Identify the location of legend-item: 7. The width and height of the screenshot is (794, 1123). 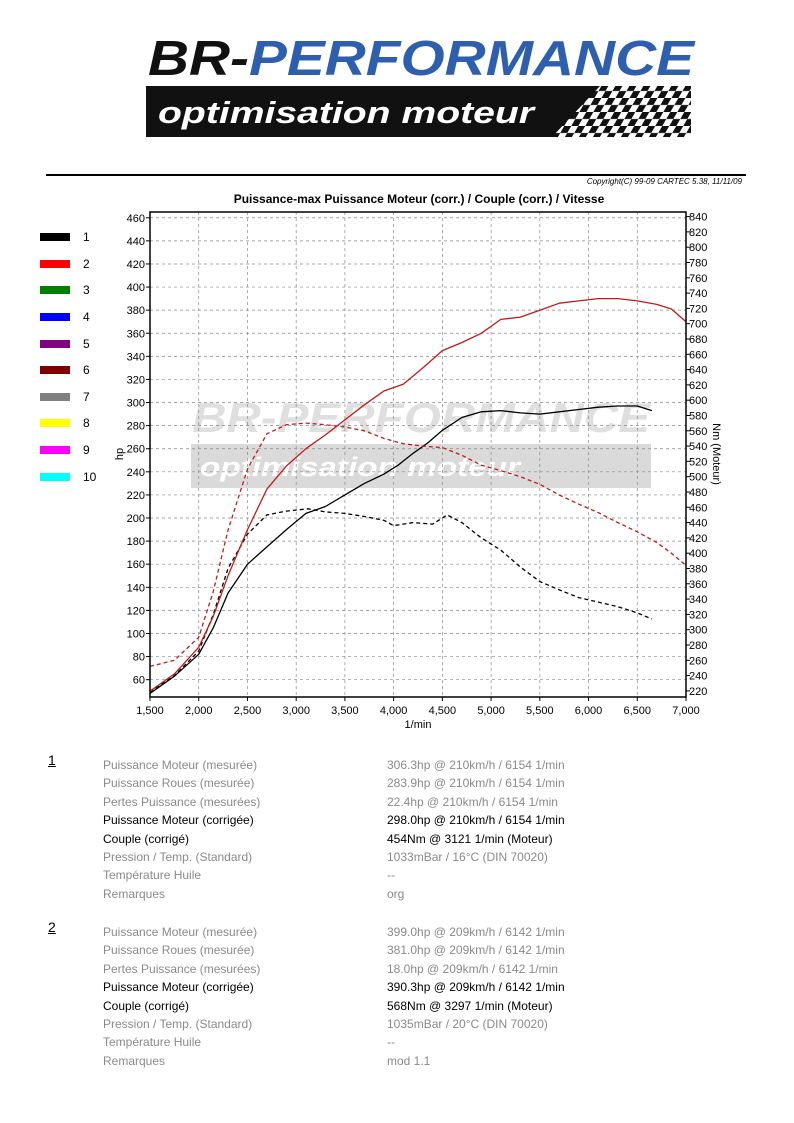
(68, 397).